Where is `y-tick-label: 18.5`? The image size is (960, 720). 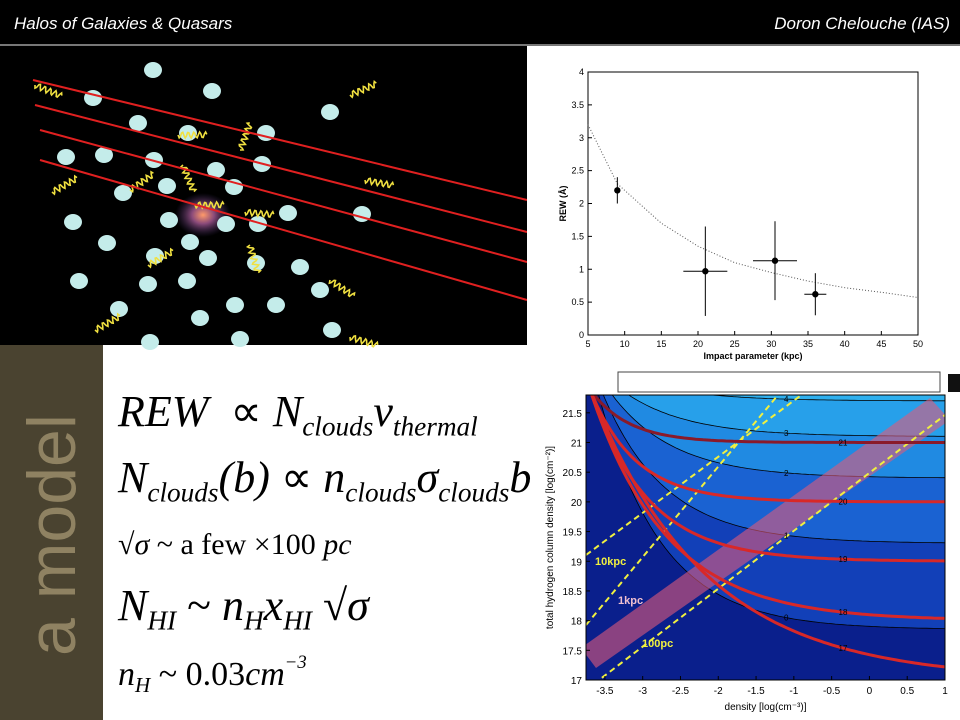
y-tick-label: 18.5 is located at coordinates (573, 592).